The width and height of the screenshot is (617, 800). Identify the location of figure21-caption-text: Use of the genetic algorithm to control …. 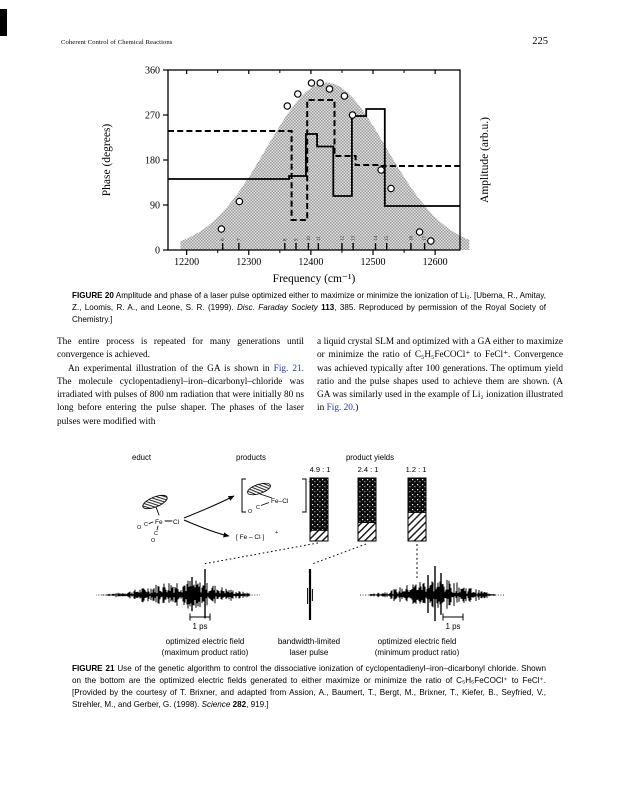
(309, 687).